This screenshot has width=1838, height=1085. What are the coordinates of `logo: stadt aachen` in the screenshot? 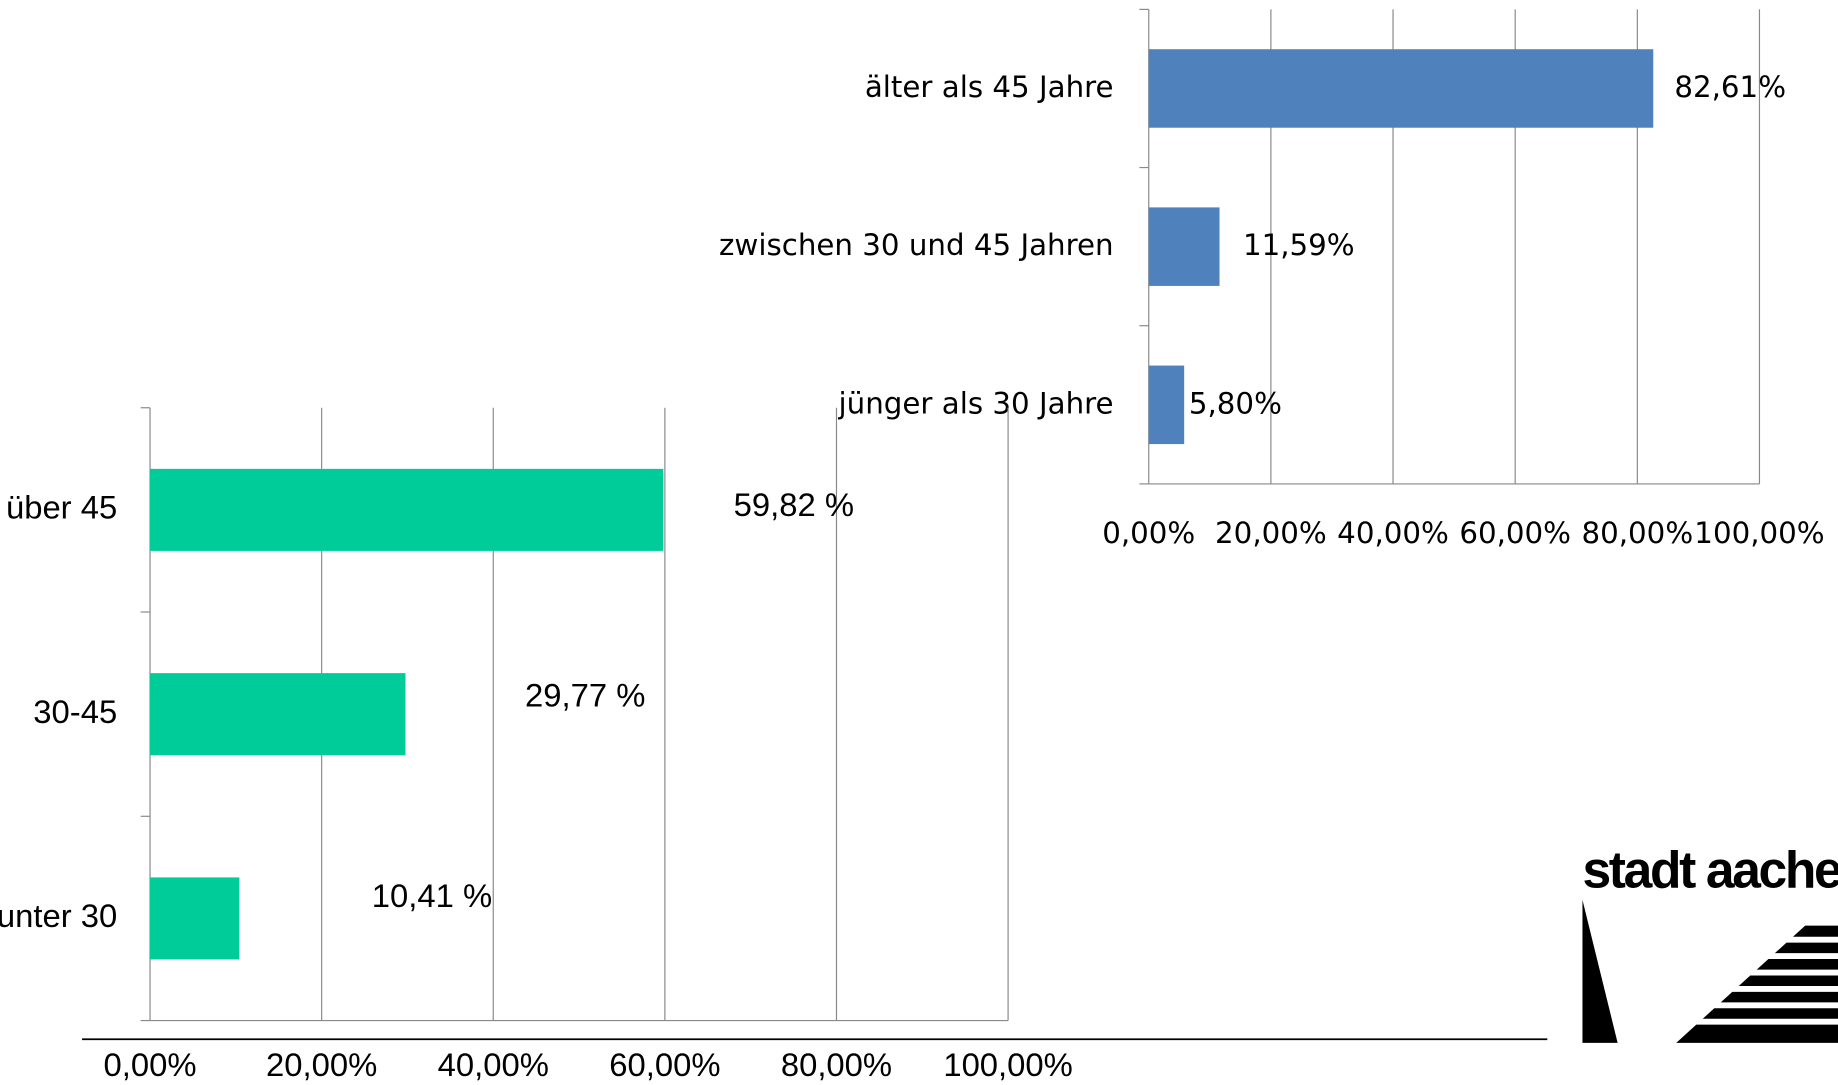 It's located at (1710, 942).